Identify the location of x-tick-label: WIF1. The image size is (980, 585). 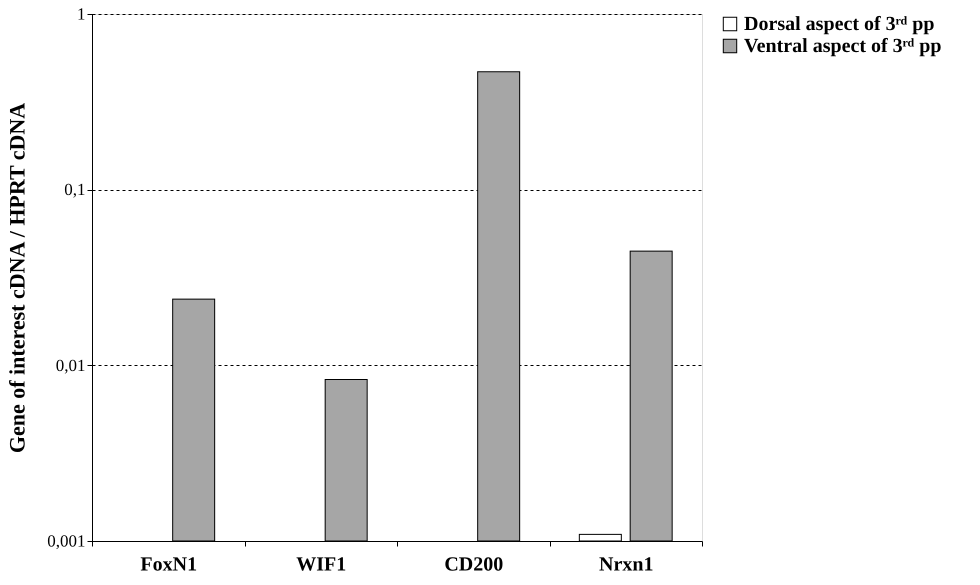
(321, 565).